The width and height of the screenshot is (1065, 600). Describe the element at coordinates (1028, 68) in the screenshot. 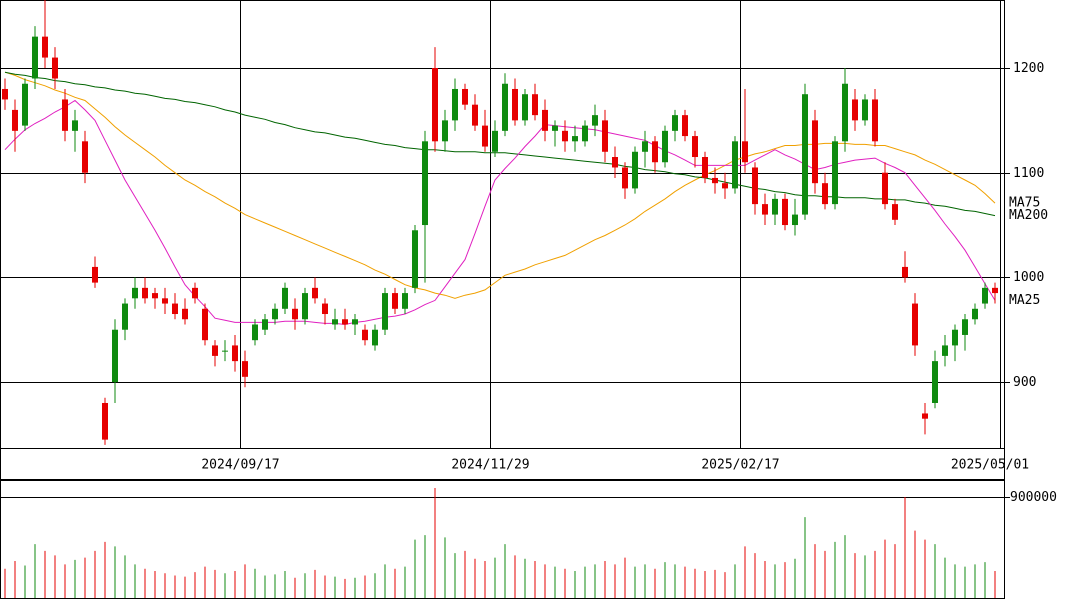

I see `y-tick-label: 1200` at that location.